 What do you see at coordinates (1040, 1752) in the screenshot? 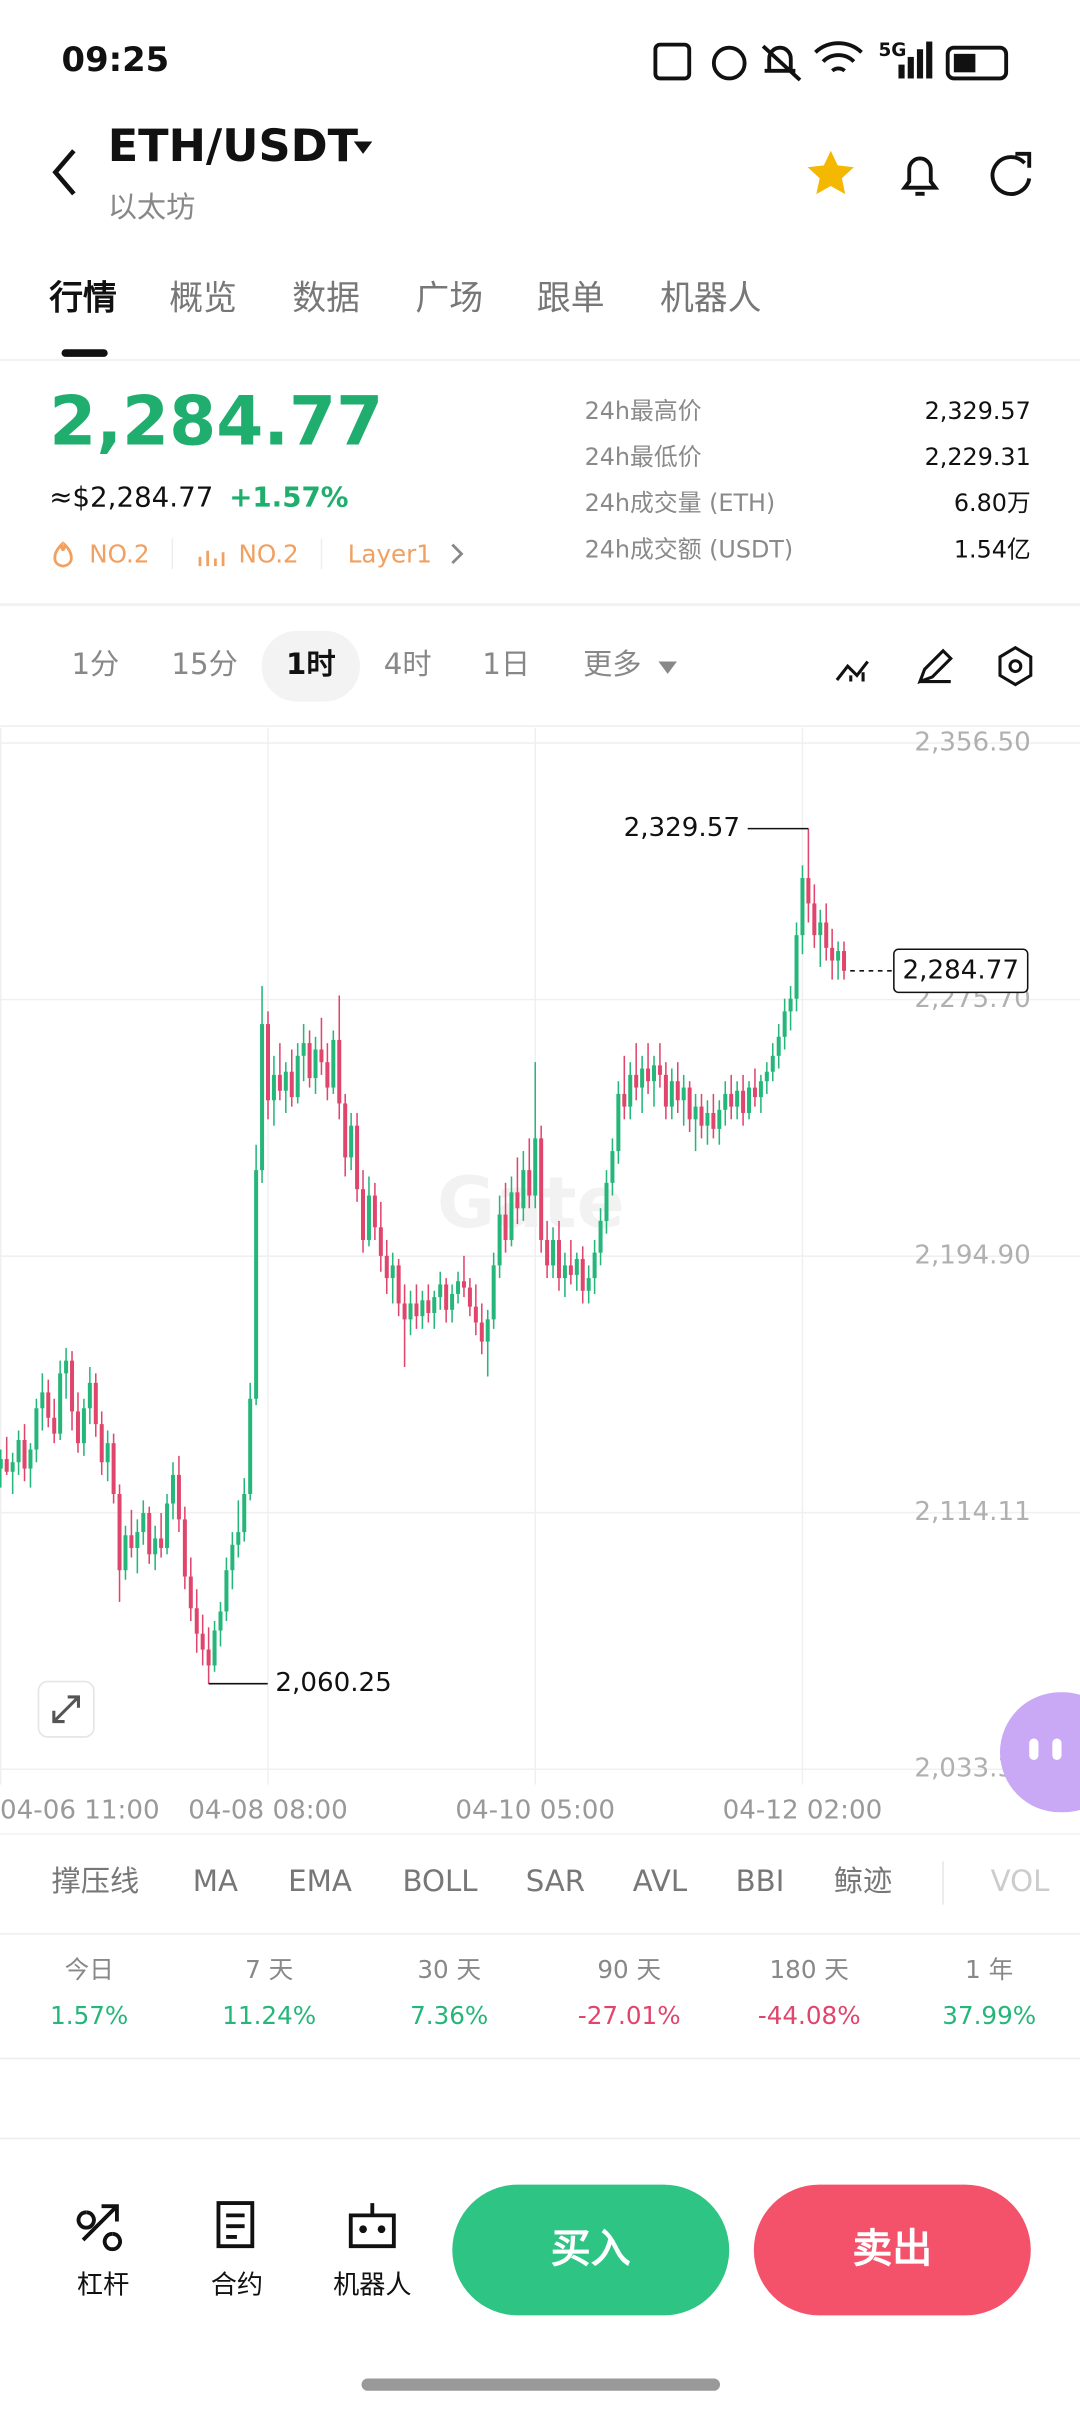
I see `assistant-bubble` at bounding box center [1040, 1752].